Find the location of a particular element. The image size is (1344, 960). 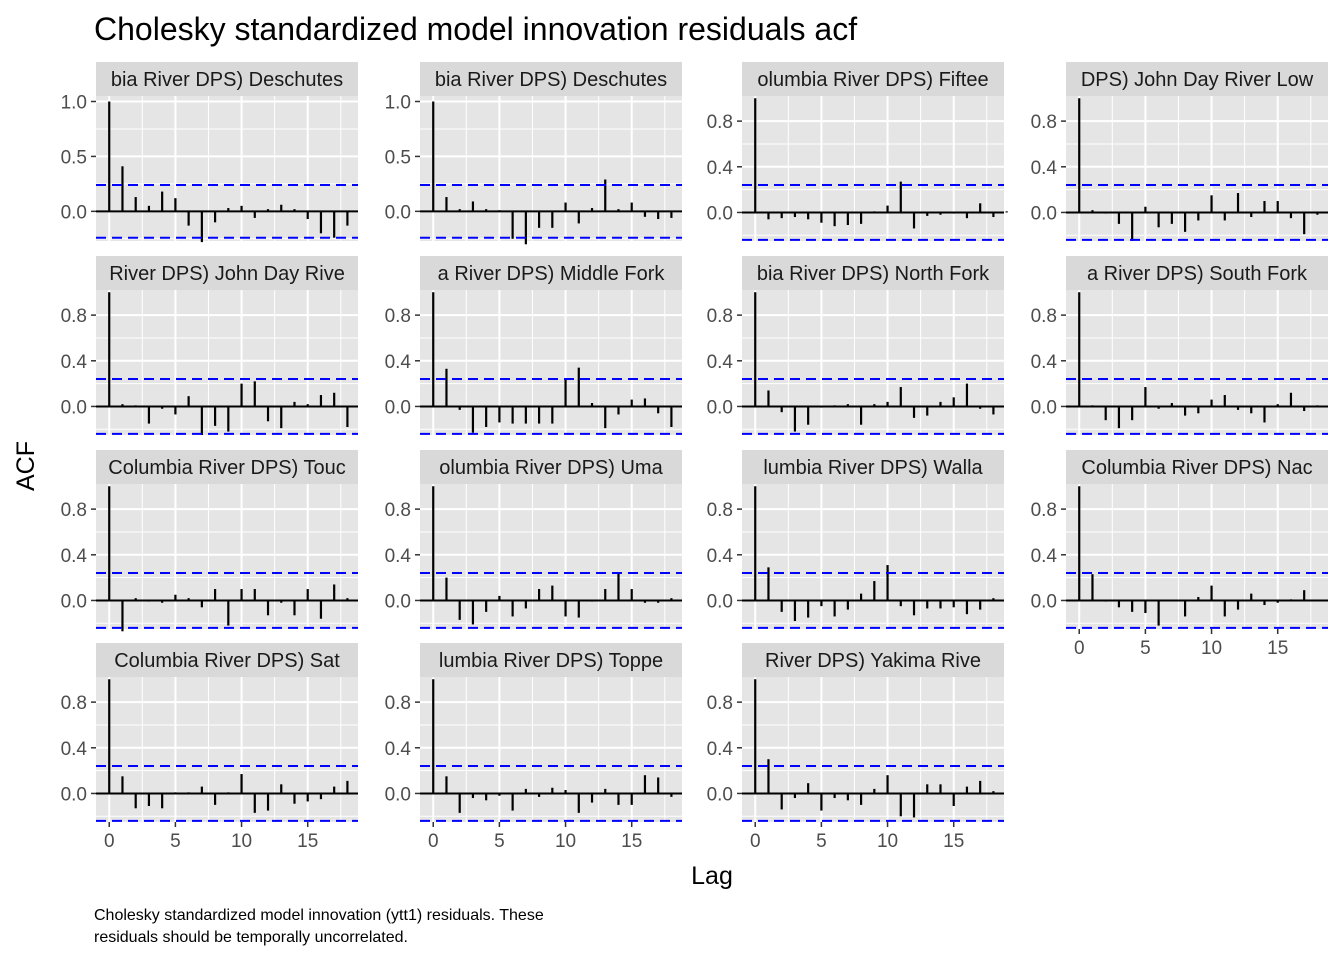

facet-panel: Columbia River DPS) Touc 0.0 0.4 0.8 is located at coordinates (209, 541).